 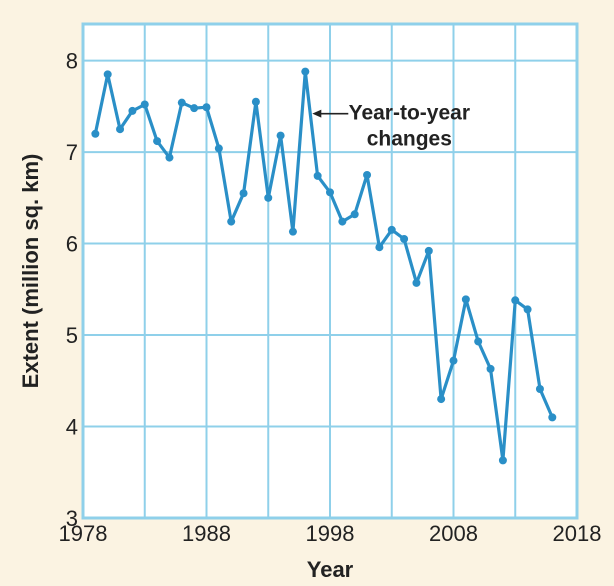 I want to click on y-tick-label: 4, so click(x=72, y=427).